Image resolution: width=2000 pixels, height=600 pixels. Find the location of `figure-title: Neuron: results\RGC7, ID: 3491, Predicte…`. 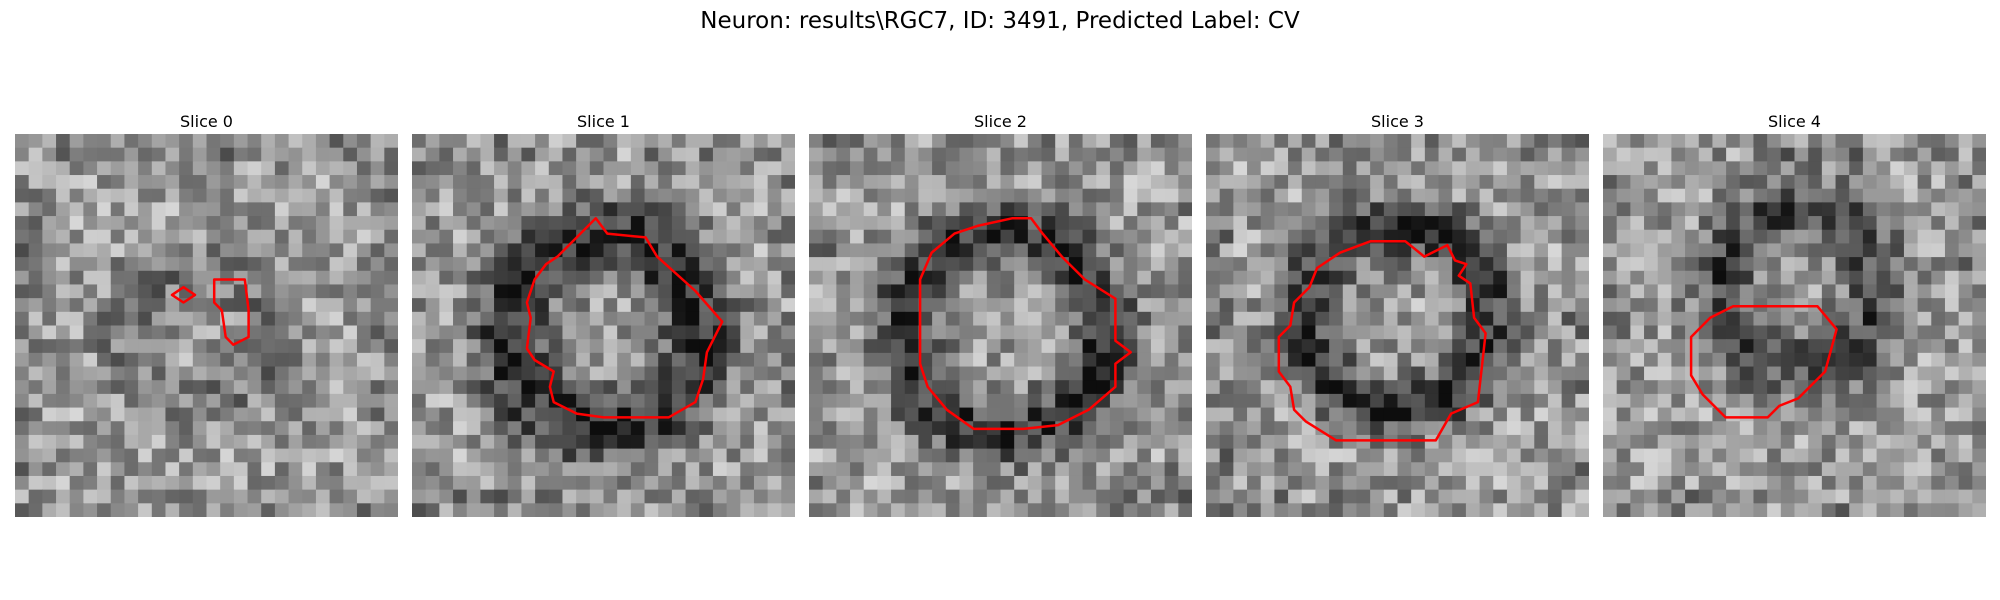

figure-title: Neuron: results\RGC7, ID: 3491, Predicte… is located at coordinates (1000, 21).